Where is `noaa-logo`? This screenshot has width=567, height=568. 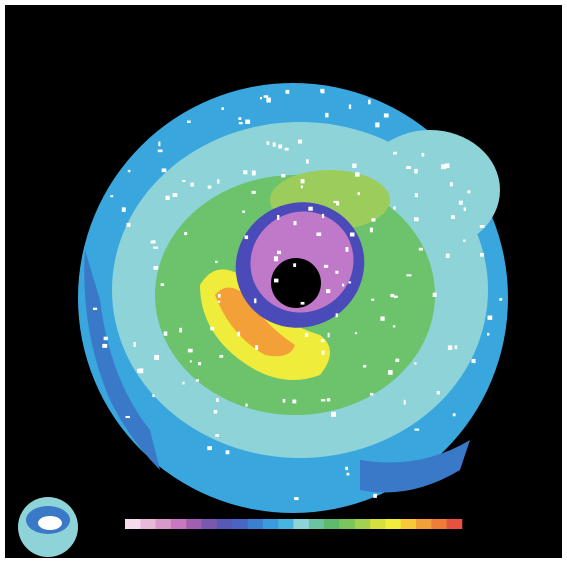 noaa-logo is located at coordinates (48, 527).